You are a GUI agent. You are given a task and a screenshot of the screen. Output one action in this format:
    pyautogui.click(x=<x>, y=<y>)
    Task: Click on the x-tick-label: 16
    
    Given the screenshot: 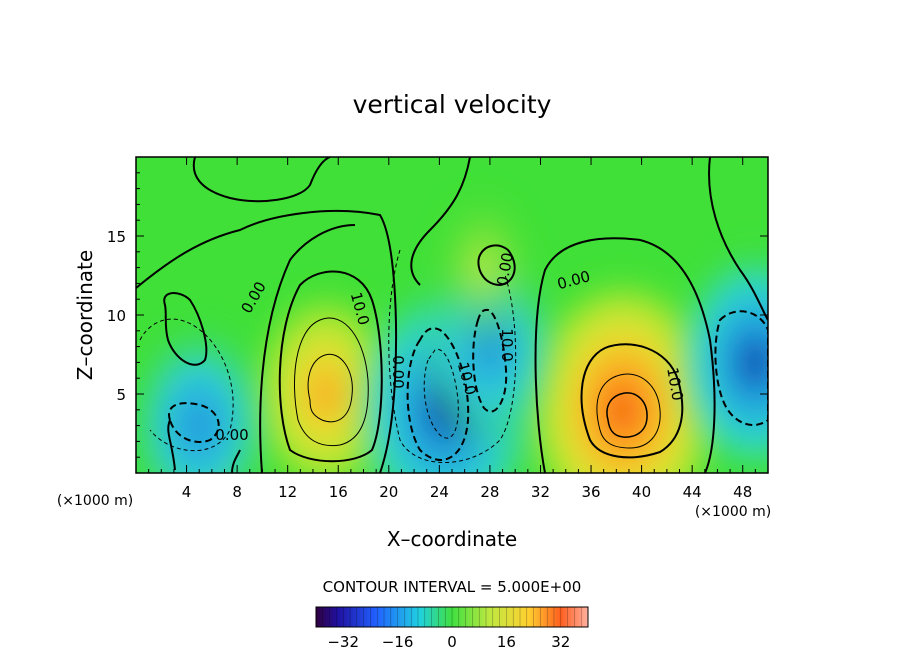 What is the action you would take?
    pyautogui.click(x=338, y=492)
    